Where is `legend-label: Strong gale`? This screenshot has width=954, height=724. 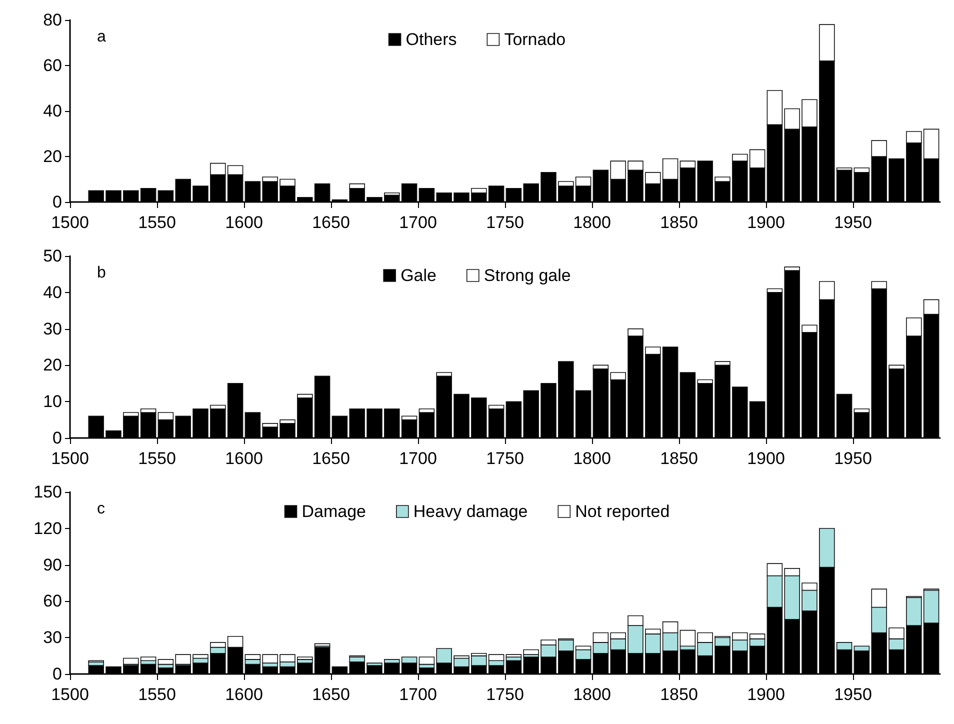 legend-label: Strong gale is located at coordinates (527, 275).